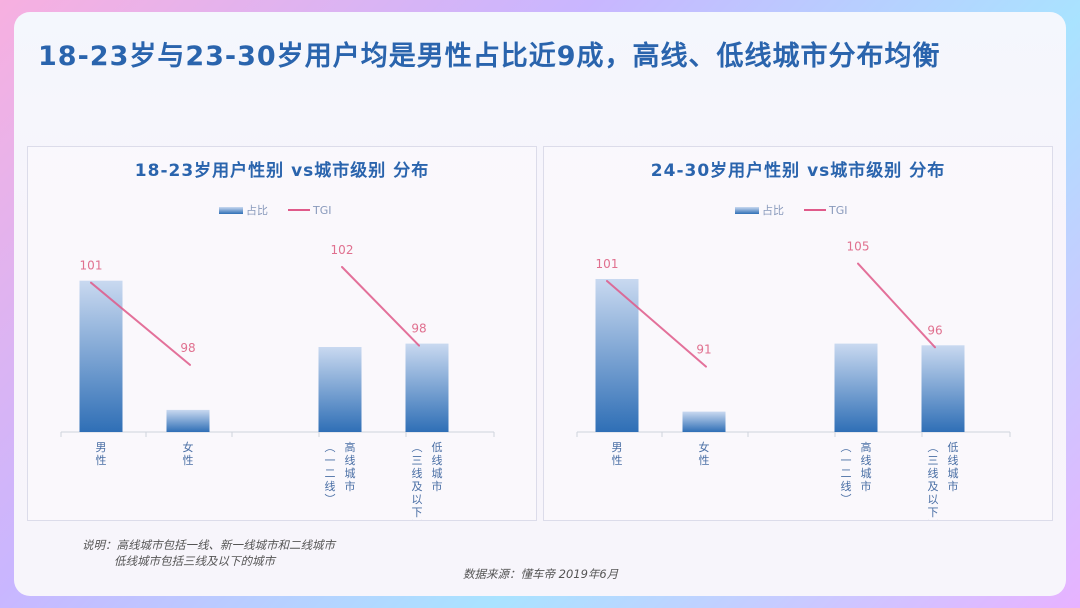  Describe the element at coordinates (342, 250) in the screenshot. I see `tgi-label-2: 102` at that location.